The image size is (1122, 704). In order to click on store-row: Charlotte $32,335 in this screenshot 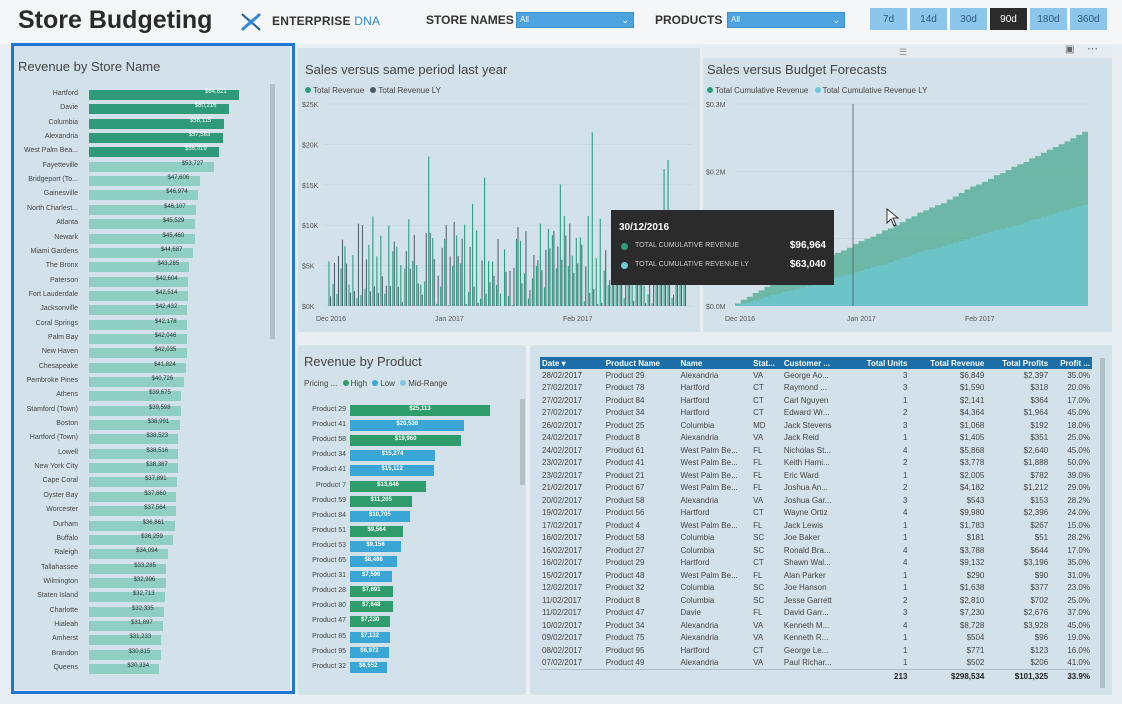, I will do `click(144, 612)`.